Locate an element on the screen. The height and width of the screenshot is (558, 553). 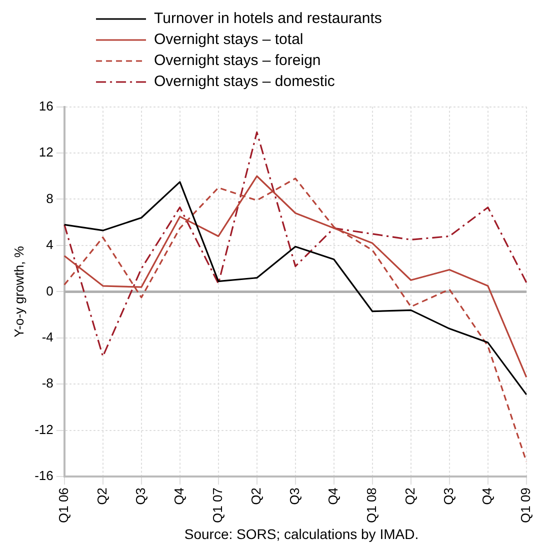
x-tick-label: Q1 09 is located at coordinates (525, 506).